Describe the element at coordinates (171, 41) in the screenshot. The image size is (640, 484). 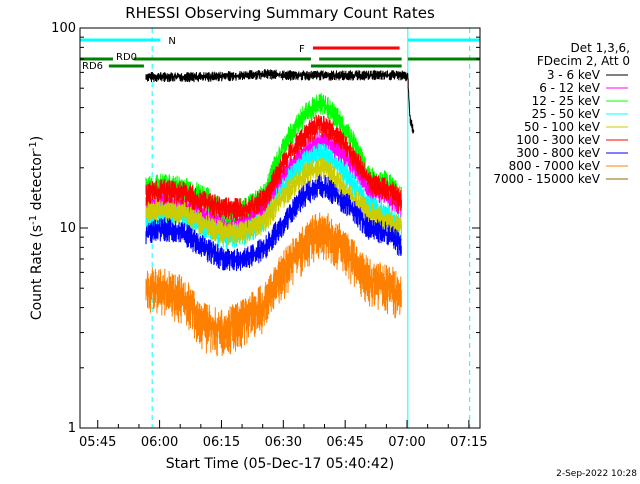
I see `segment-bar-label: N` at that location.